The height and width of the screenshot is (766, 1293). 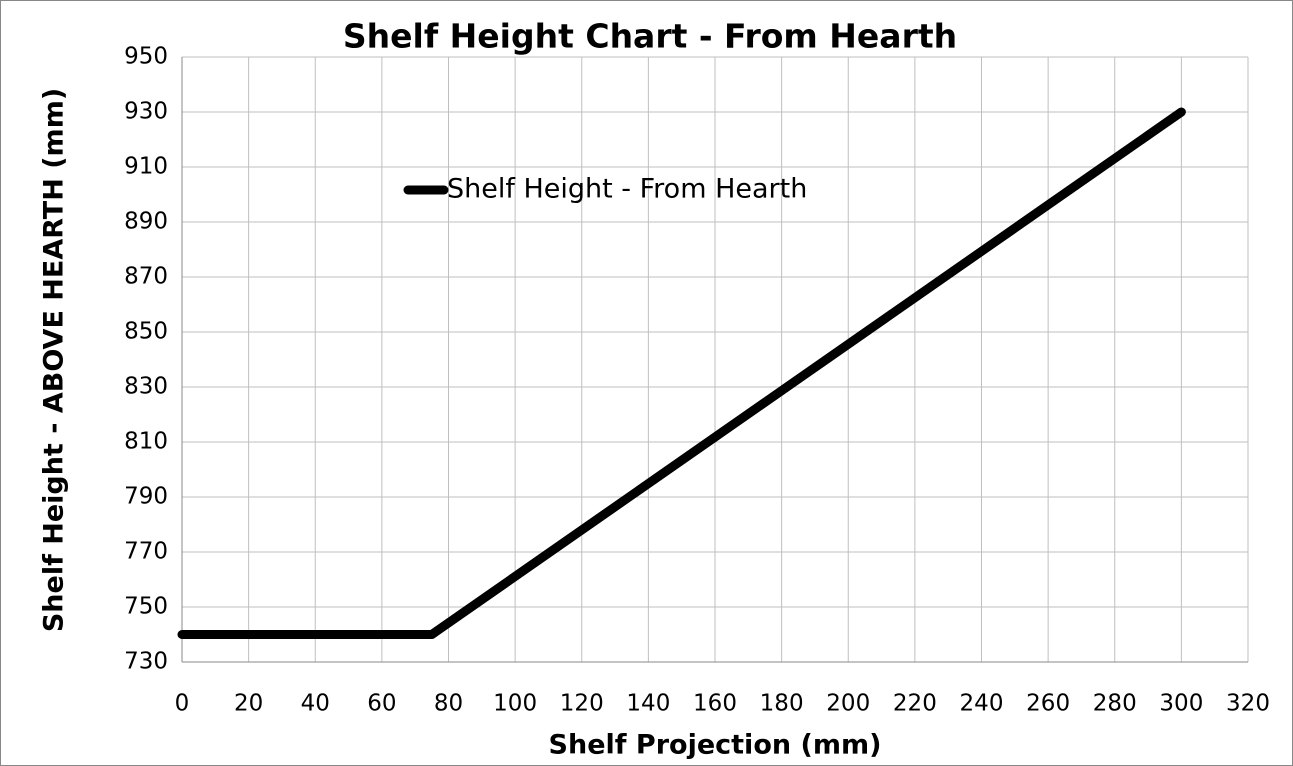 I want to click on x-tick-label: 200, so click(x=848, y=704).